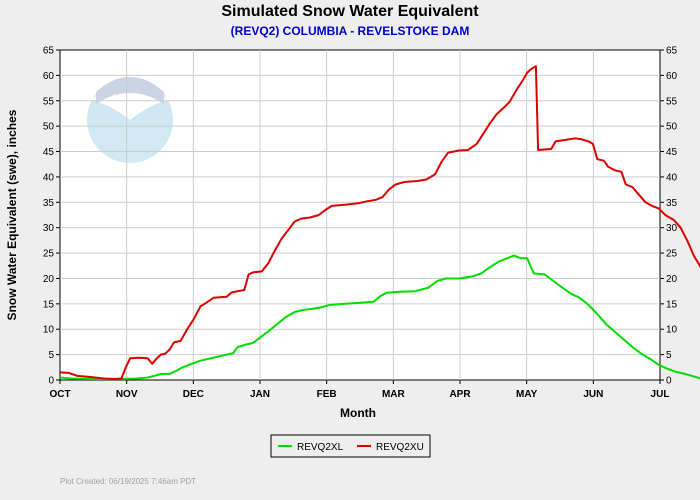 The image size is (700, 500). I want to click on y-tick-label-right: 60, so click(672, 76).